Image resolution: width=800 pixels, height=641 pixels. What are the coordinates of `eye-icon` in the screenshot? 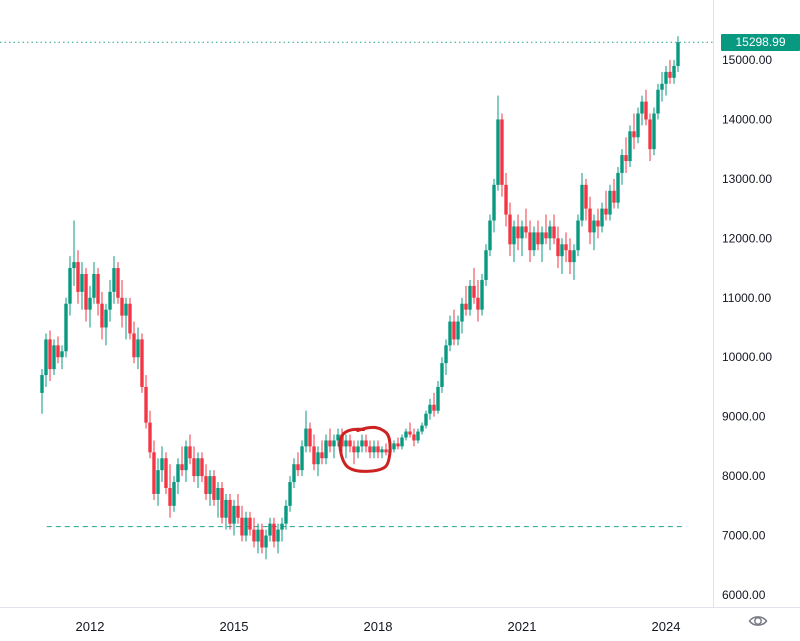 It's located at (758, 621).